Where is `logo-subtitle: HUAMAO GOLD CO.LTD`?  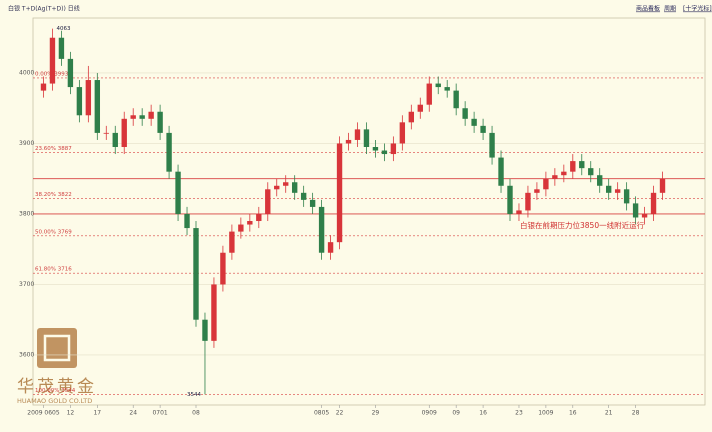
logo-subtitle: HUAMAO GOLD CO.LTD is located at coordinates (54, 401).